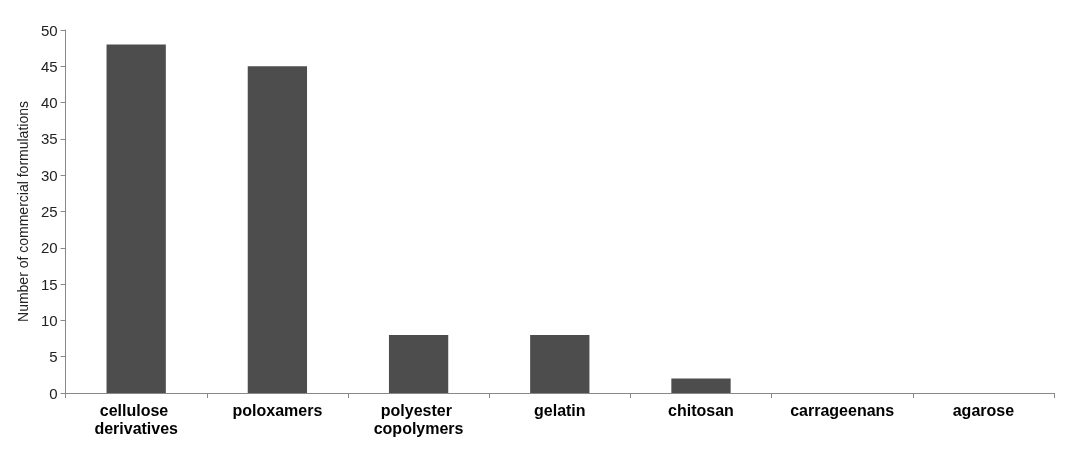 The height and width of the screenshot is (463, 1074). What do you see at coordinates (983, 410) in the screenshot?
I see `x-tick-label: agarose` at bounding box center [983, 410].